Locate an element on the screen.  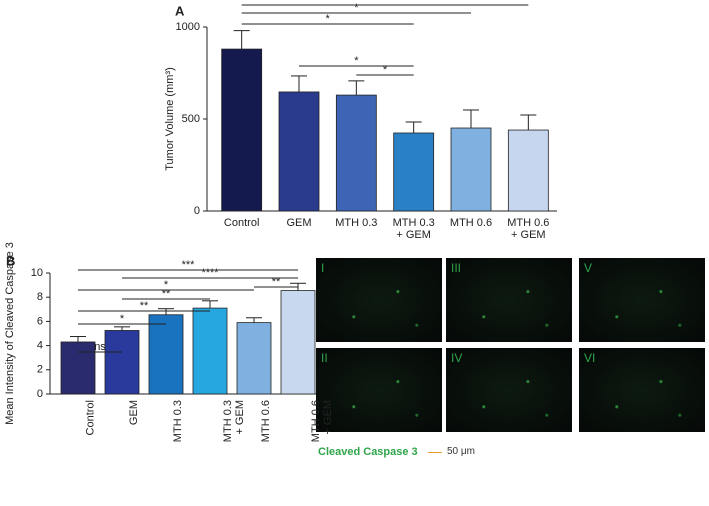
panel-label: V is located at coordinates (588, 268).